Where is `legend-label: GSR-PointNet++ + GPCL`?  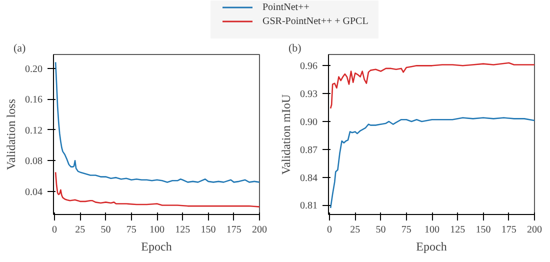 legend-label: GSR-PointNet++ + GPCL is located at coordinates (315, 21).